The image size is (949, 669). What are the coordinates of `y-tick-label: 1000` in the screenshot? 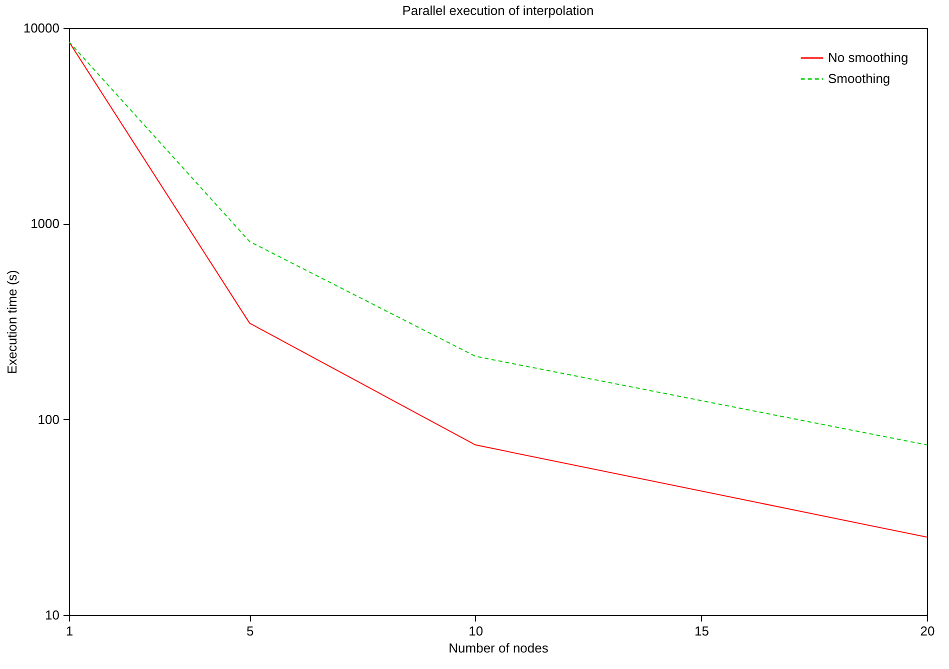 It's located at (45, 224).